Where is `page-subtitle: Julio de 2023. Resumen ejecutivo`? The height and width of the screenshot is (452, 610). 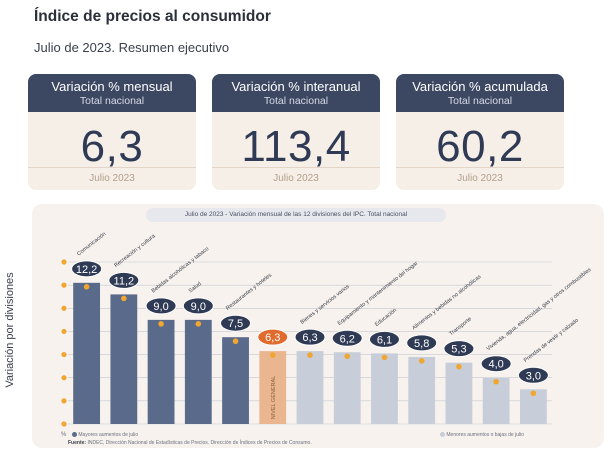
page-subtitle: Julio de 2023. Resumen ejecutivo is located at coordinates (132, 47).